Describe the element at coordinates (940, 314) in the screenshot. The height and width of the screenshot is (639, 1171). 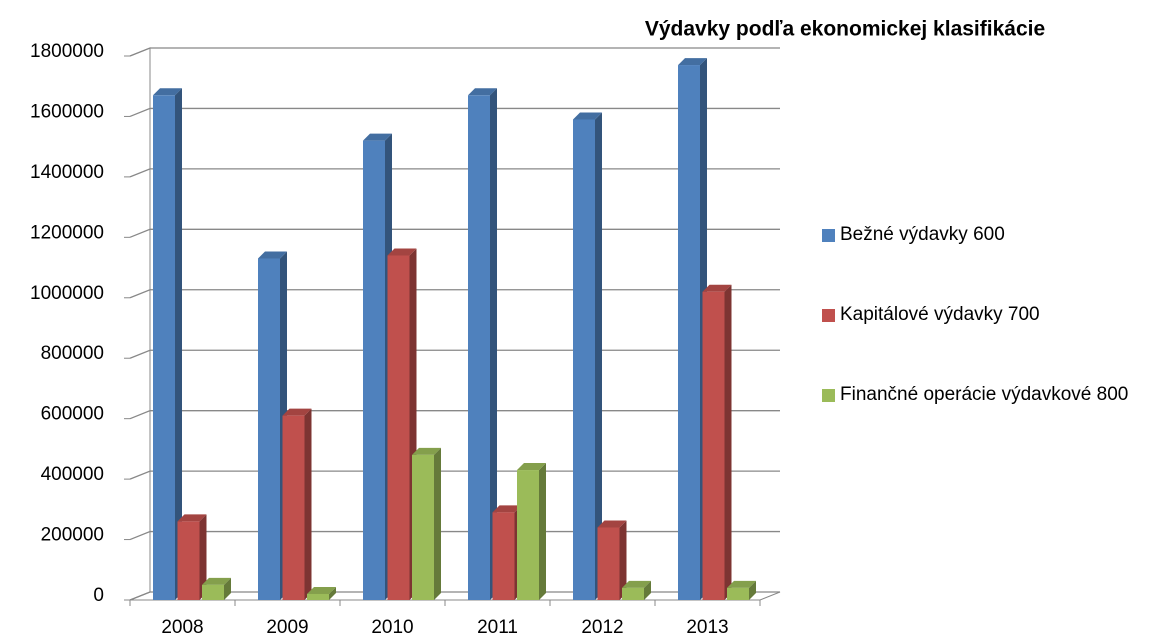
I see `legend-label: Kapitálové výdavky 700` at that location.